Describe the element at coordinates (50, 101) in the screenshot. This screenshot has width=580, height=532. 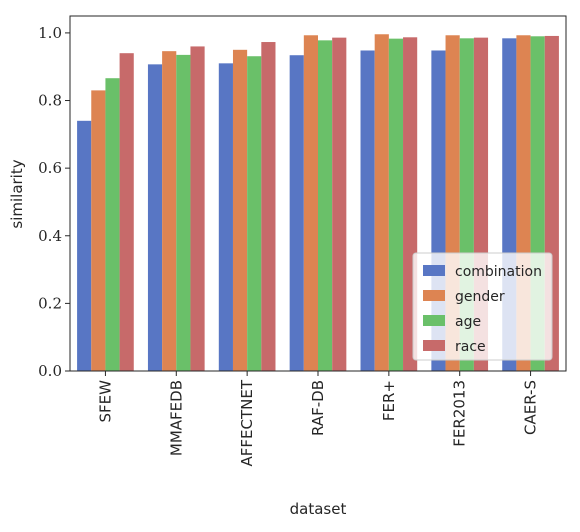
I see `y-tick-label: 0.8` at that location.